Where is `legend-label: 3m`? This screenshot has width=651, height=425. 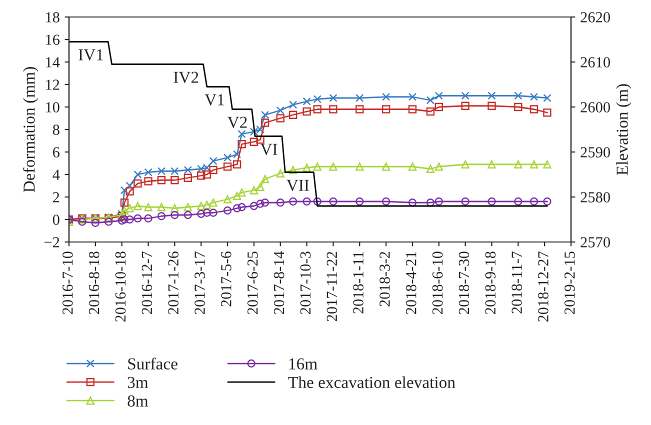
legend-label: 3m is located at coordinates (138, 382).